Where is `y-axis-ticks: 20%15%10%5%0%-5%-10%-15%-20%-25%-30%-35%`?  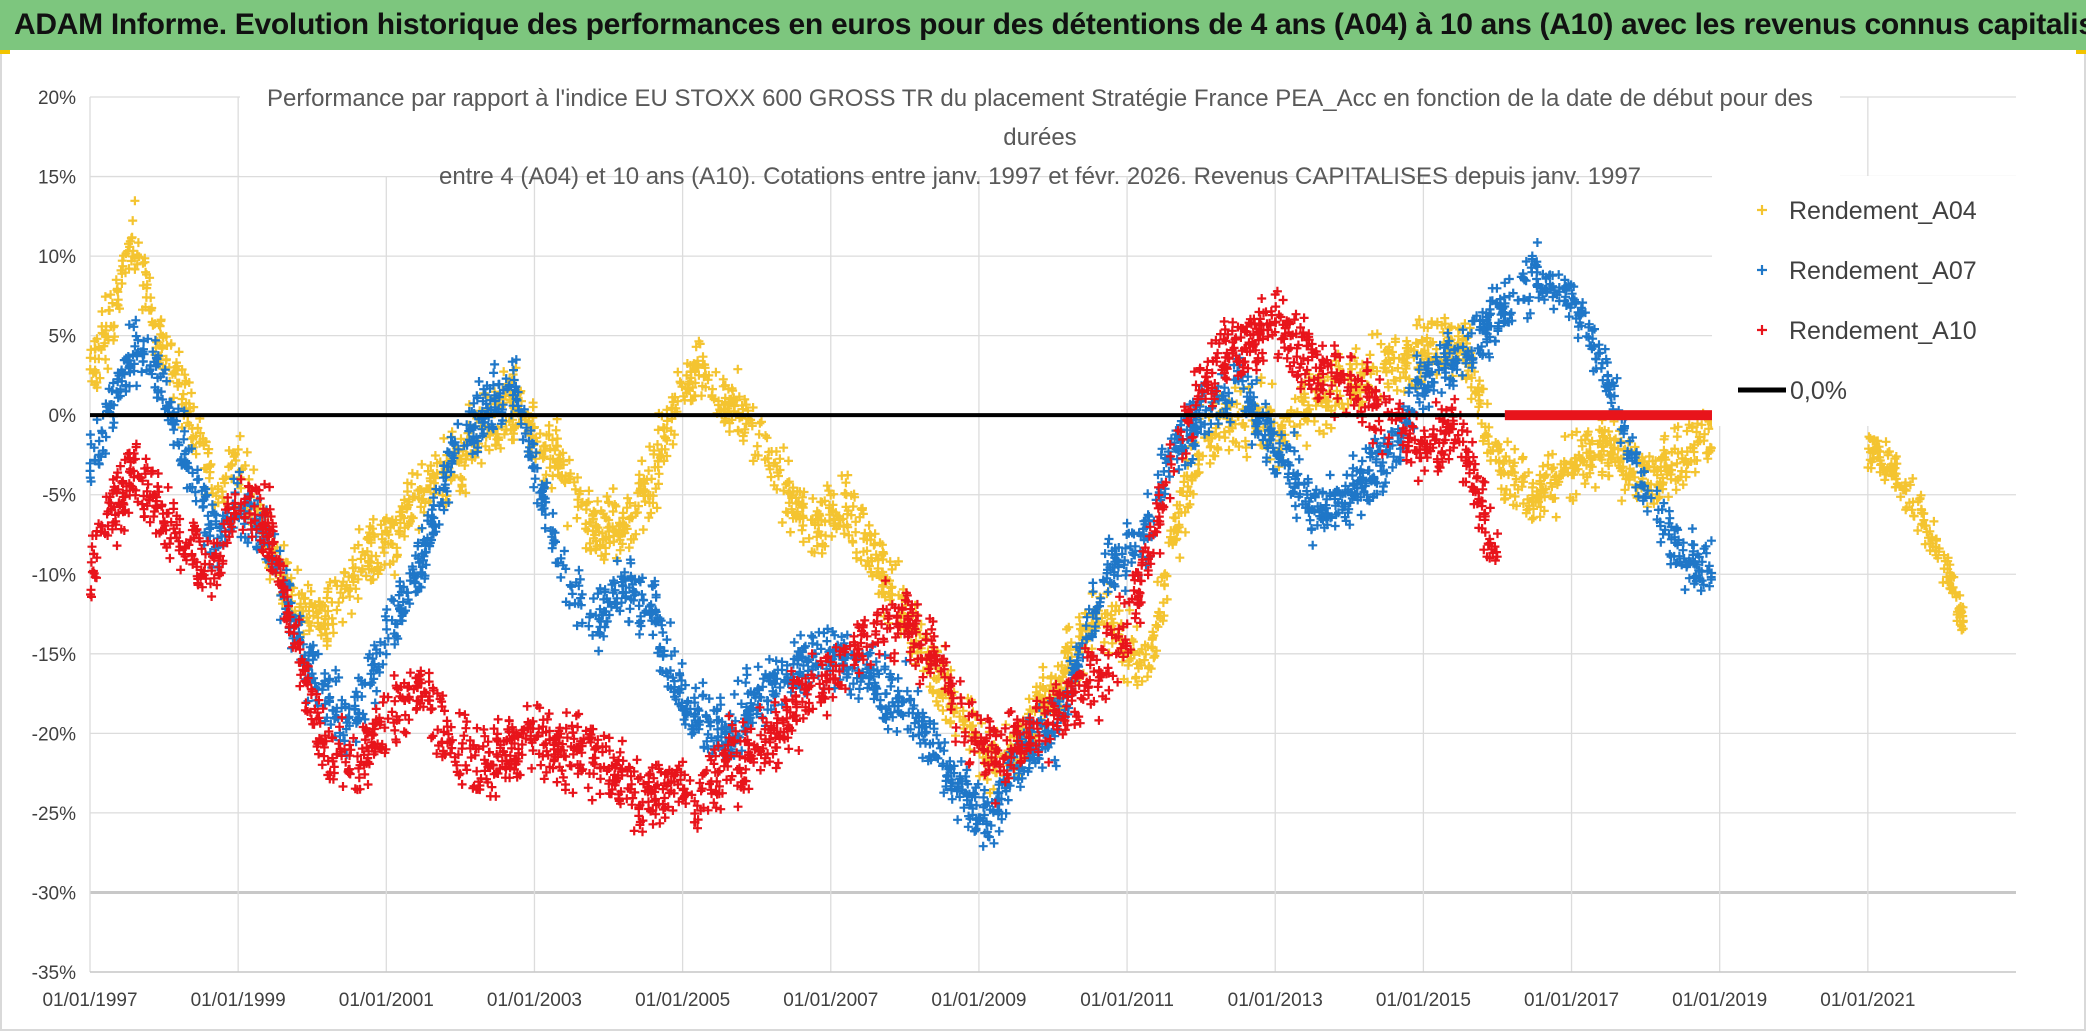 y-axis-ticks: 20%15%10%5%0%-5%-10%-15%-20%-25%-30%-35% is located at coordinates (54, 536).